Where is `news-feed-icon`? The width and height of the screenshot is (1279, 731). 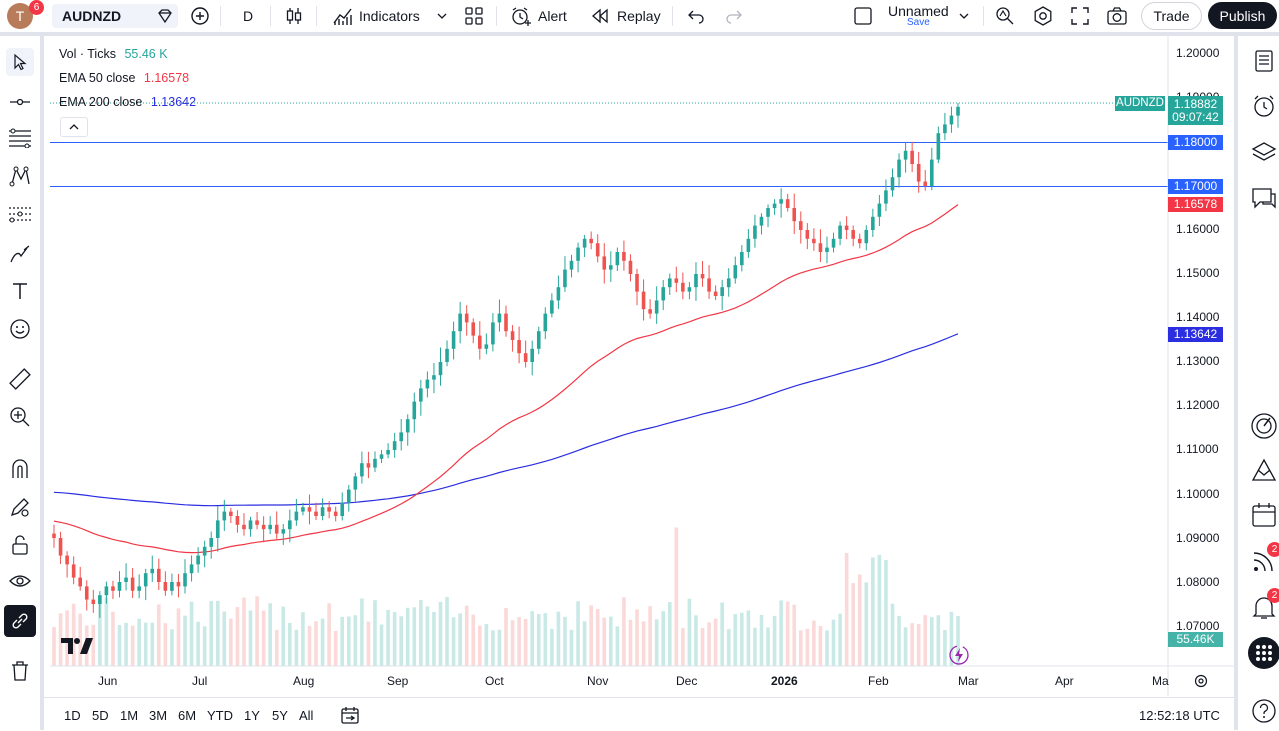 news-feed-icon is located at coordinates (1264, 561).